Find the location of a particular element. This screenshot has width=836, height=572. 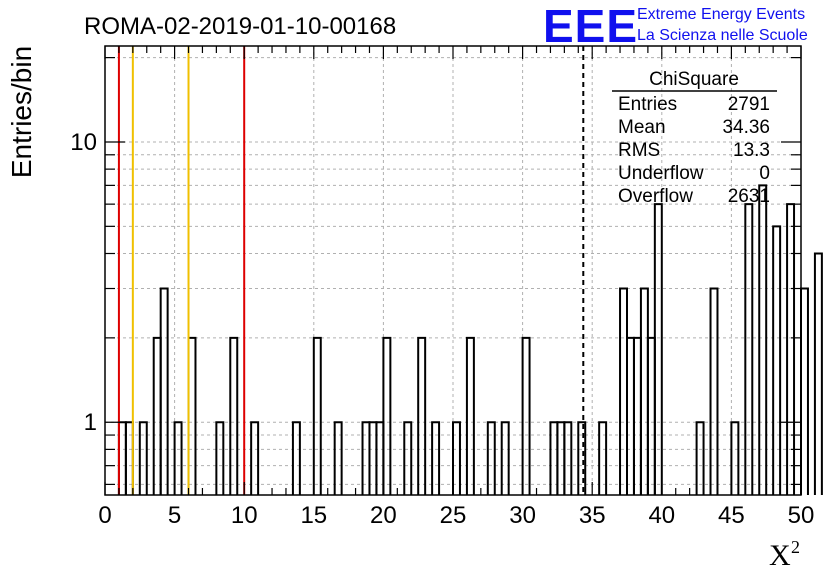

chart-title: ROMA-02-2019-01-10-00168 is located at coordinates (240, 26).